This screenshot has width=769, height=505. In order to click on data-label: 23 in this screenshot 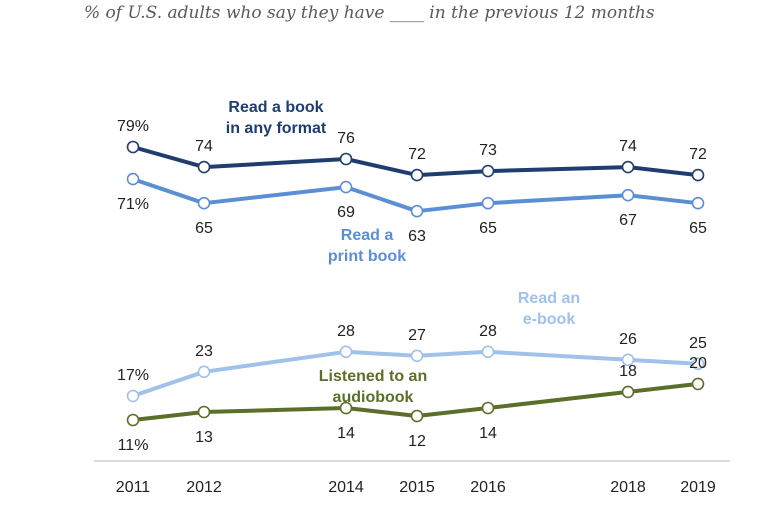, I will do `click(204, 351)`.